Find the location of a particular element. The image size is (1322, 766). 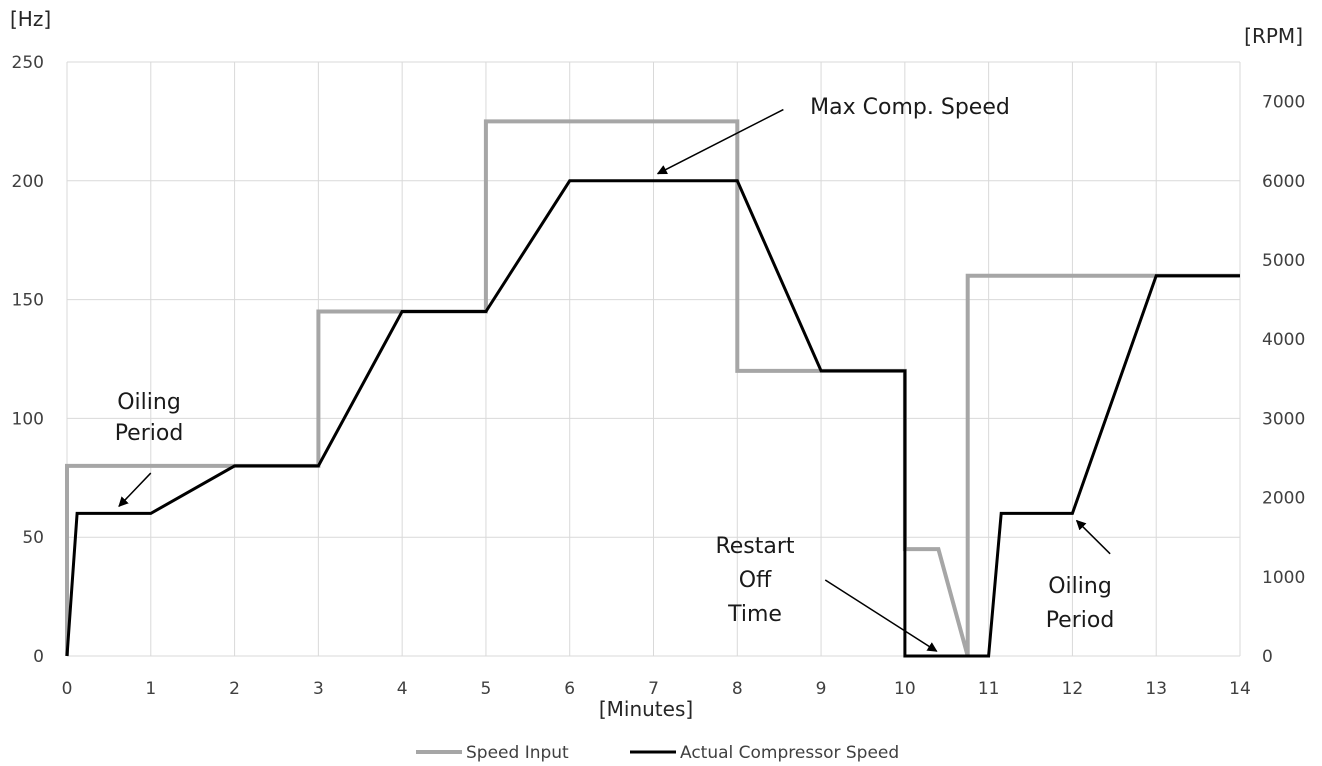

y2-tick-label: 0 is located at coordinates (1267, 657).